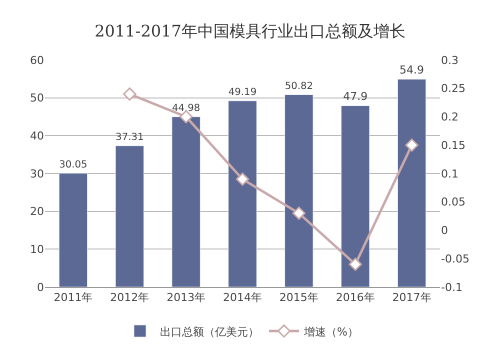  Describe the element at coordinates (330, 331) in the screenshot. I see `legend-label: 增速（%）` at that location.